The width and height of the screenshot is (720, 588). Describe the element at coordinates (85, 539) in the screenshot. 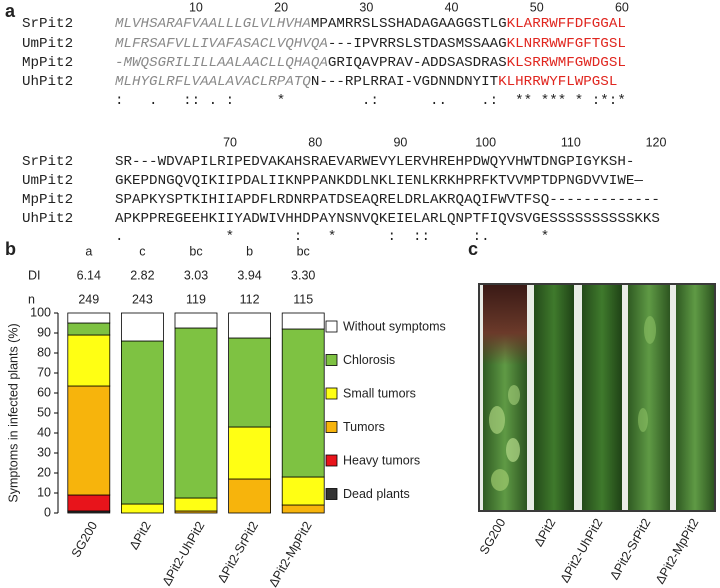

I see `x-tick-label: SG200` at that location.